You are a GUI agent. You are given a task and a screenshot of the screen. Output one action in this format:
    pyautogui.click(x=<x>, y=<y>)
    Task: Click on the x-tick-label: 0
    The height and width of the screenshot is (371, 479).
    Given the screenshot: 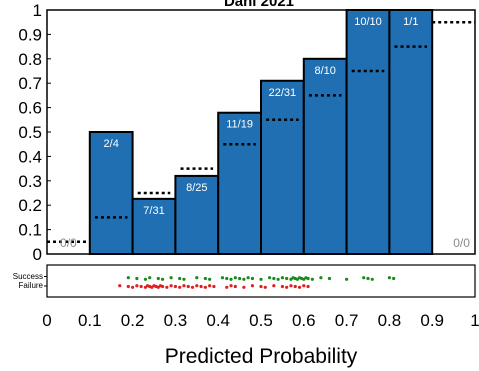 What is the action you would take?
    pyautogui.click(x=46, y=320)
    